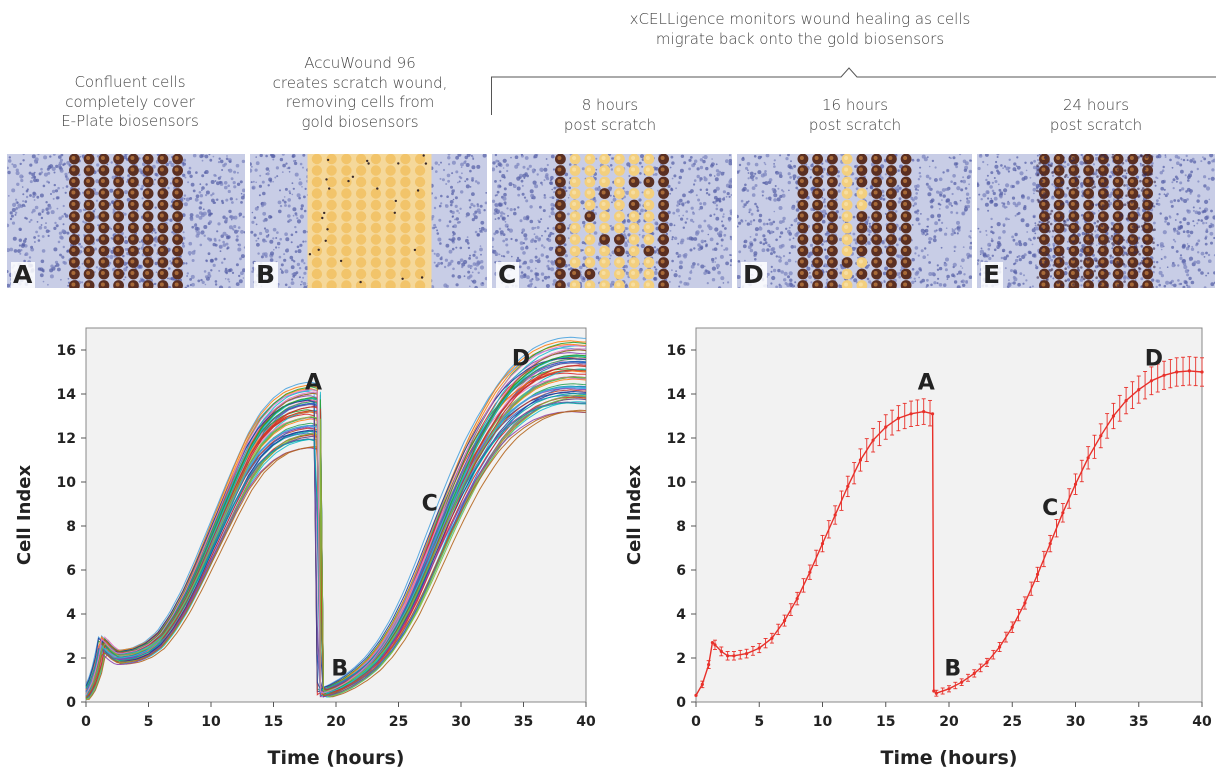 This screenshot has height=774, width=1216. I want to click on x-tick-label: 40, so click(1202, 722).